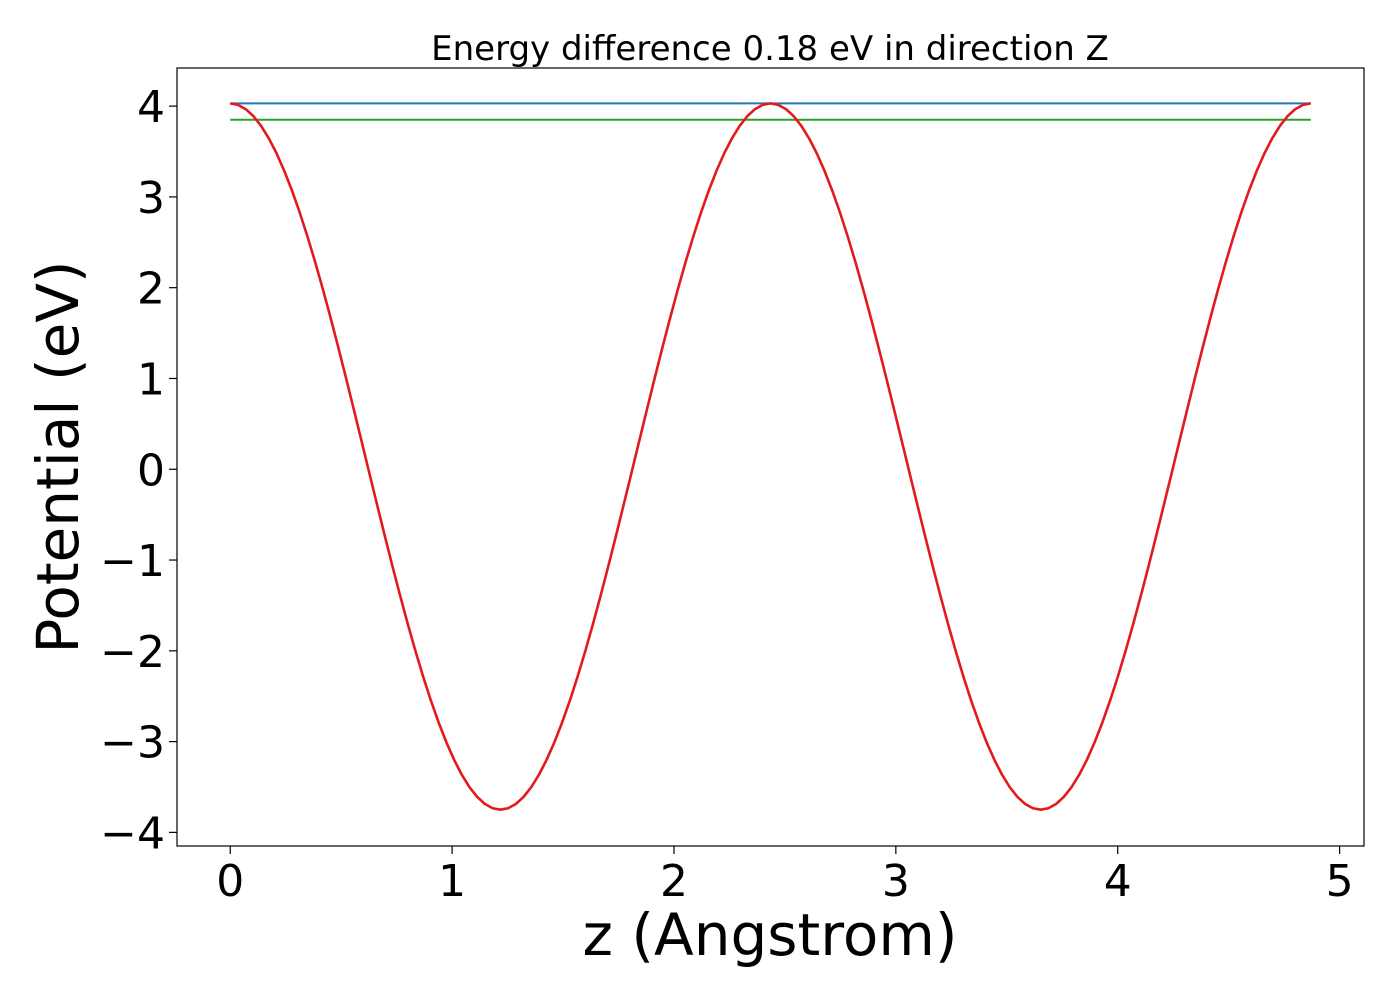  I want to click on y-axis-ticks: −4 −3 −2 −1 0 1 2 3 4, so click(138, 470).